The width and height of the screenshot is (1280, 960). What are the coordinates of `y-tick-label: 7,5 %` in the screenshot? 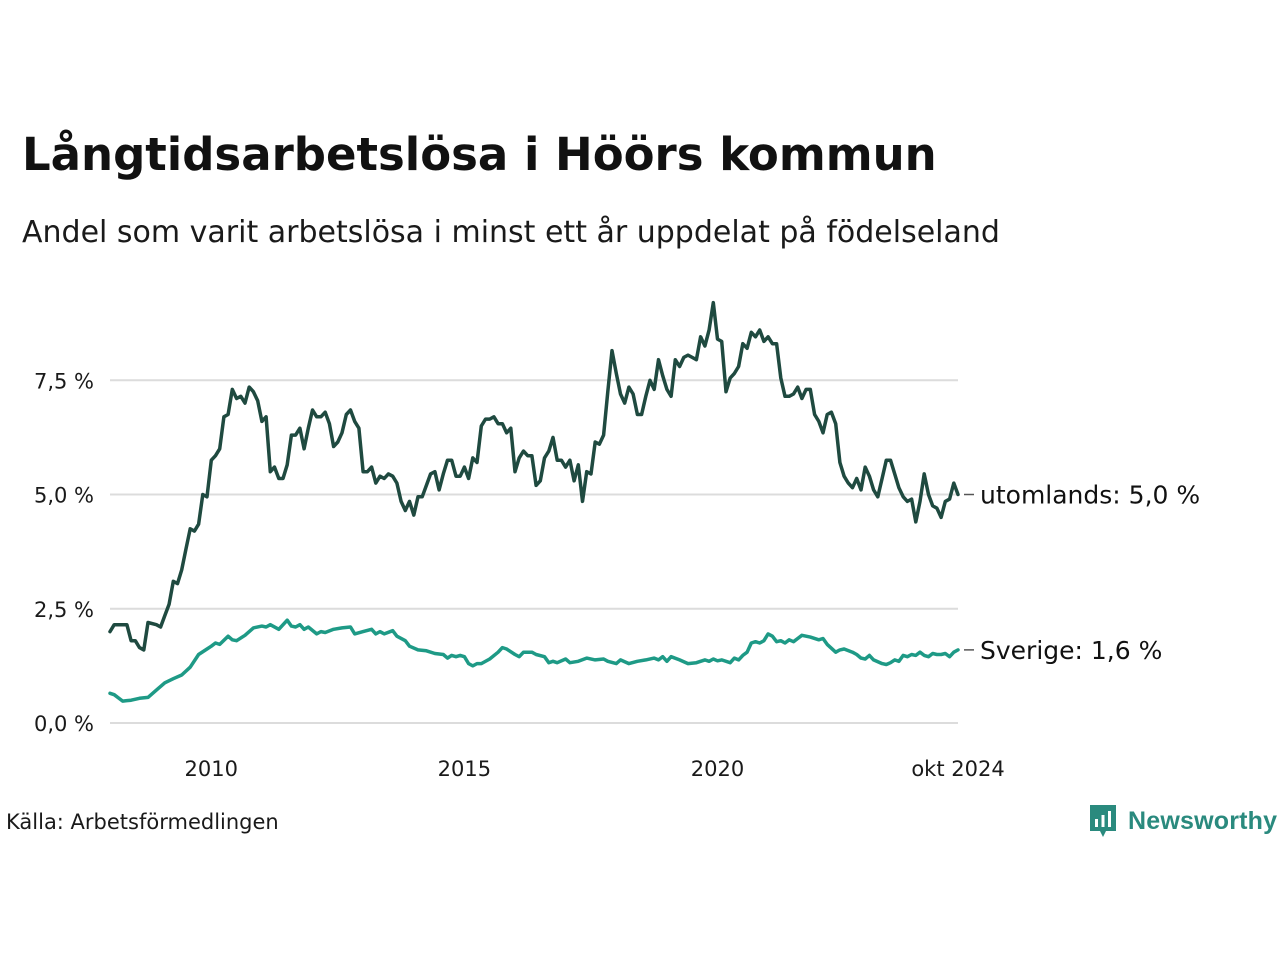 It's located at (64, 381).